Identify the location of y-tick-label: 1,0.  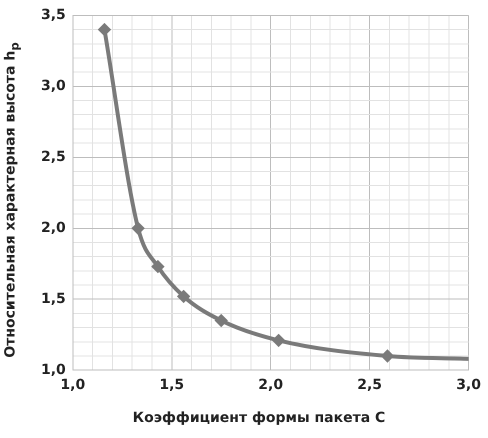
(53, 370).